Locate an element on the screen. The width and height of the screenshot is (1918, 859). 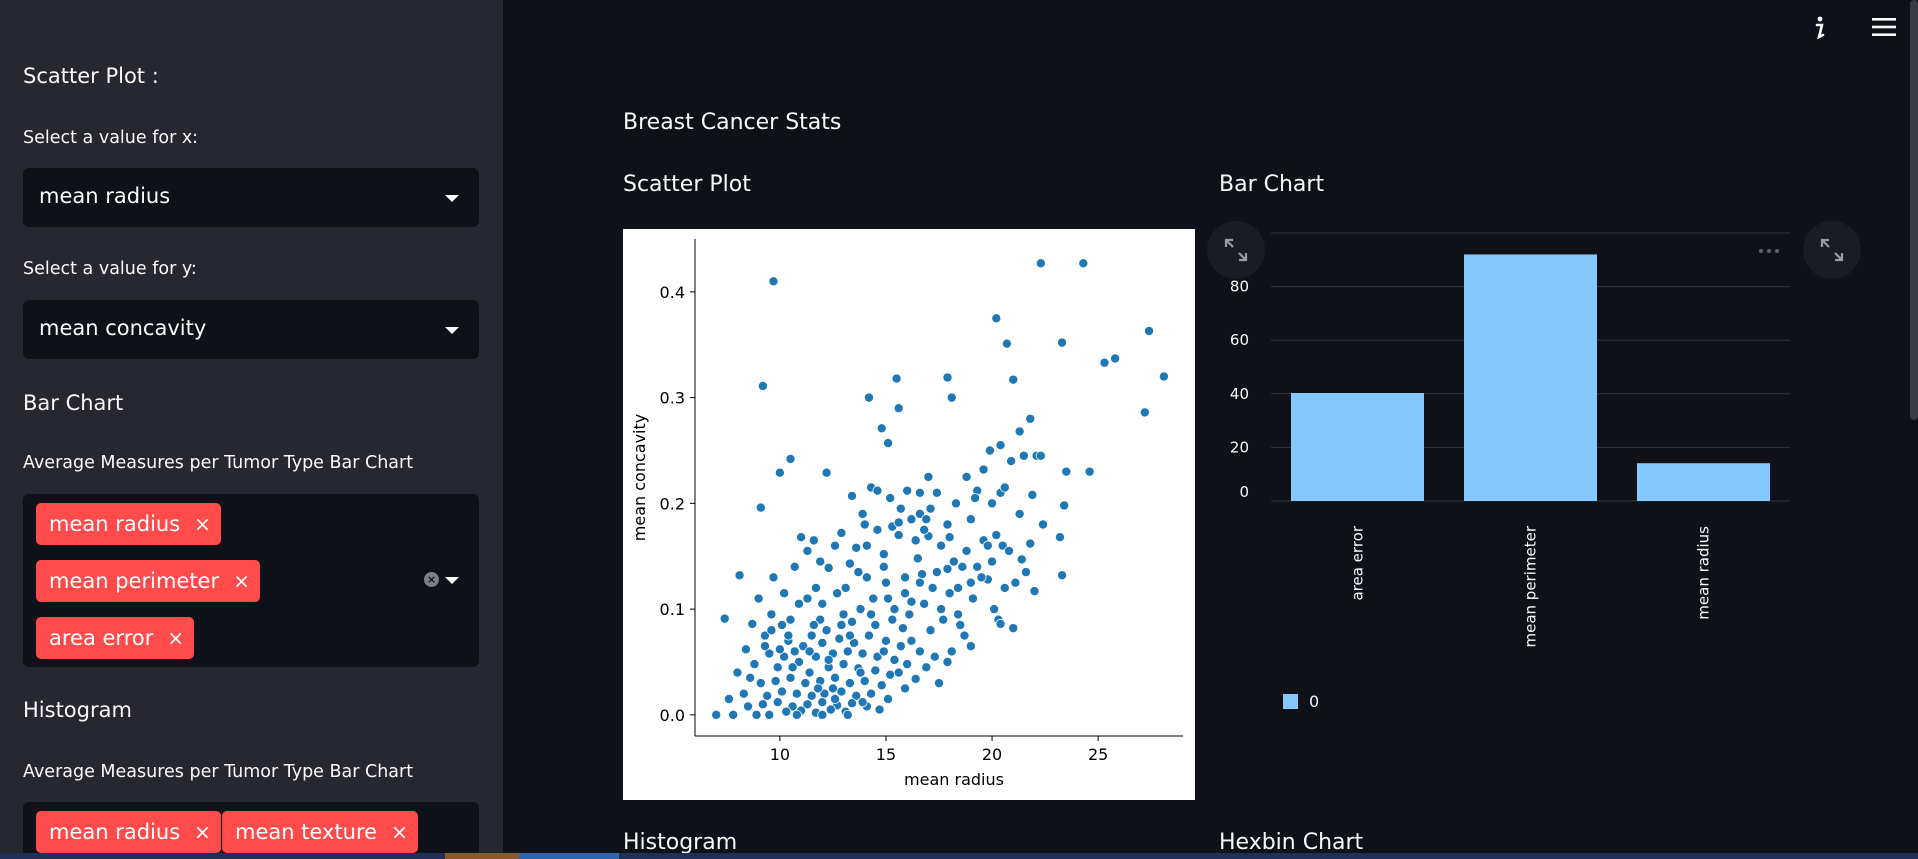
fullscreen-bar-button is located at coordinates (1832, 250).